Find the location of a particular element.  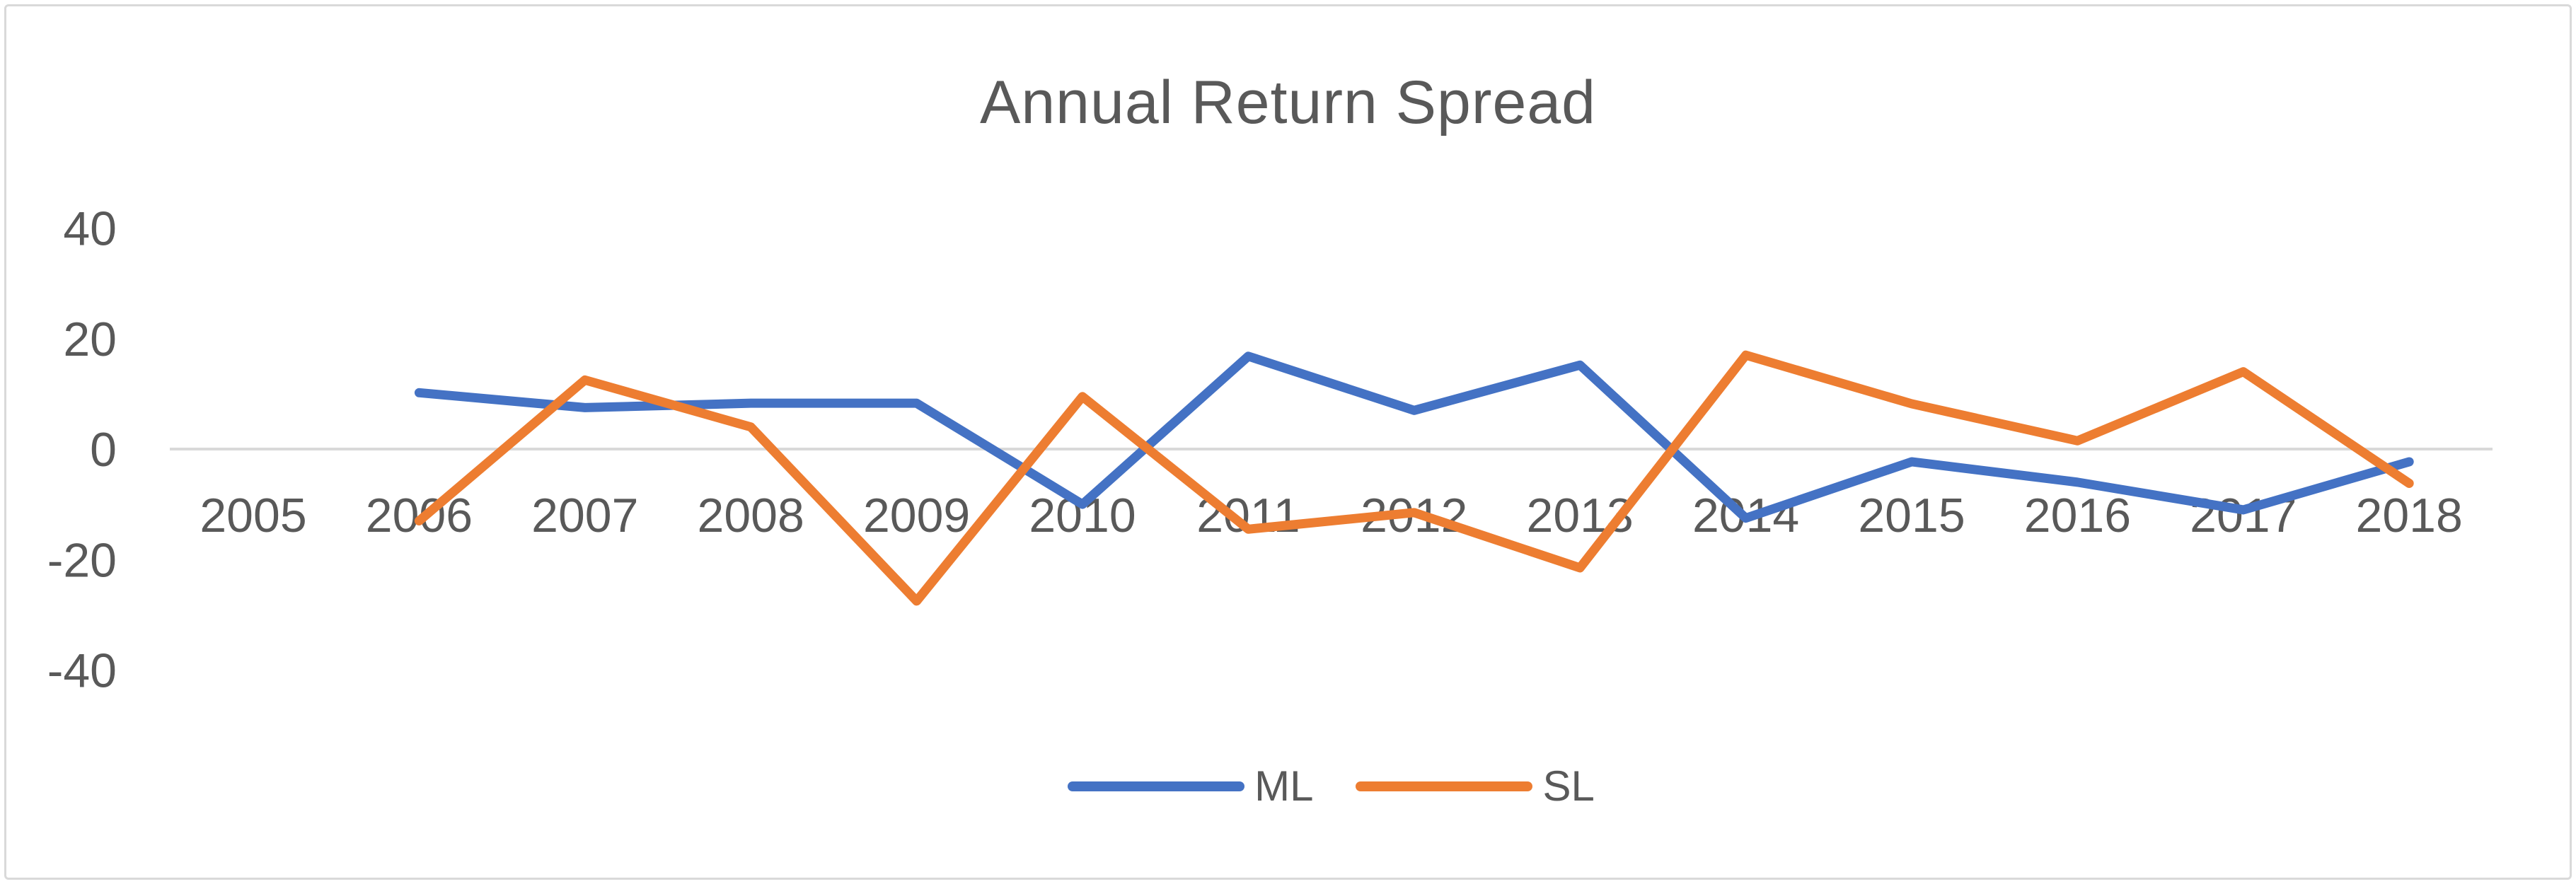

x-axis-tick-label: 2009 is located at coordinates (916, 515).